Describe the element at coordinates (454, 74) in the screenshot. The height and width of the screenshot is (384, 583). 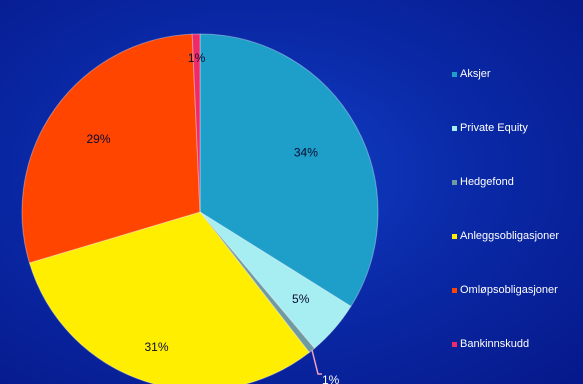
I see `legend-swatch-aksjer` at that location.